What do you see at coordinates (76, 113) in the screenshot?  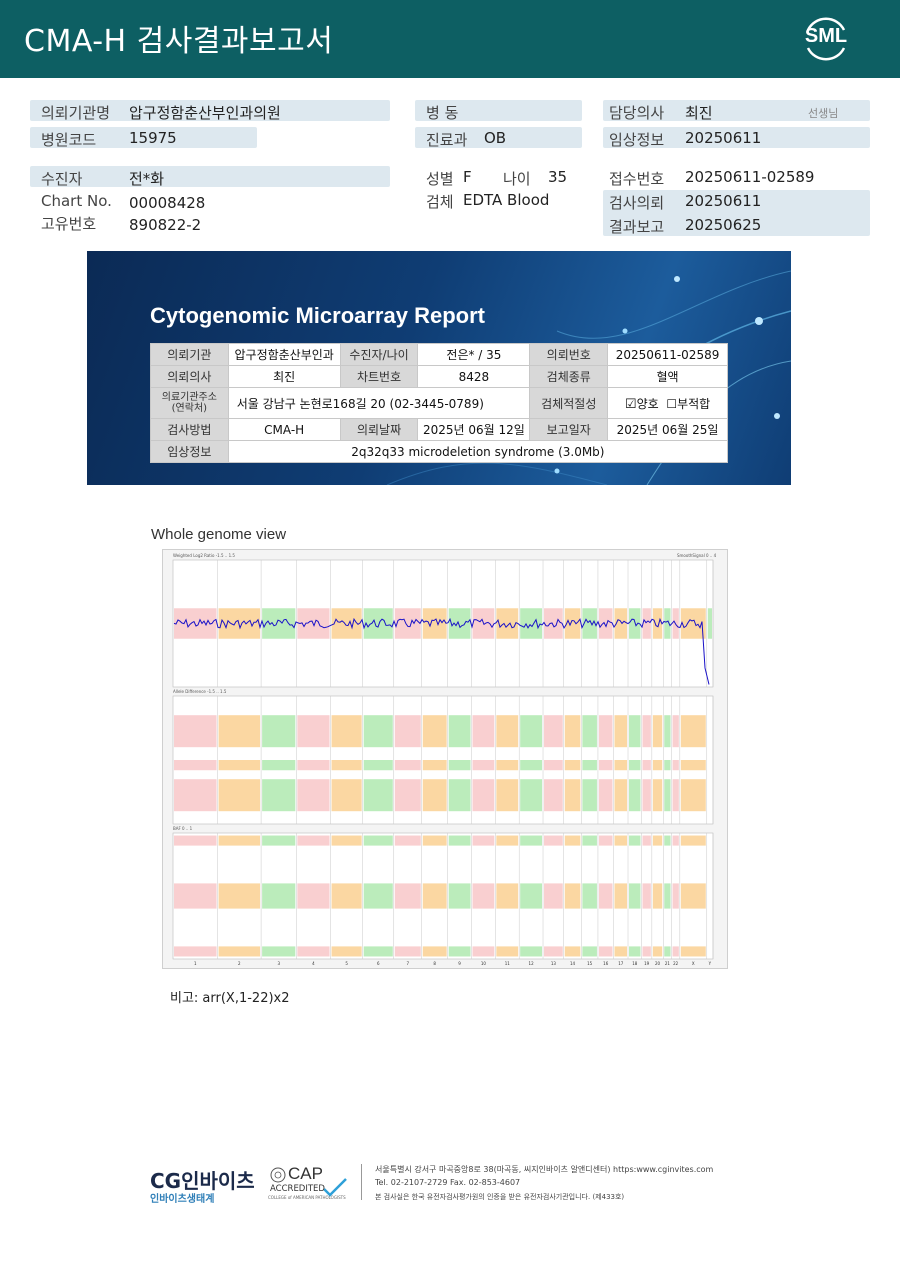 I see `institution-label: 의뢰기관명` at bounding box center [76, 113].